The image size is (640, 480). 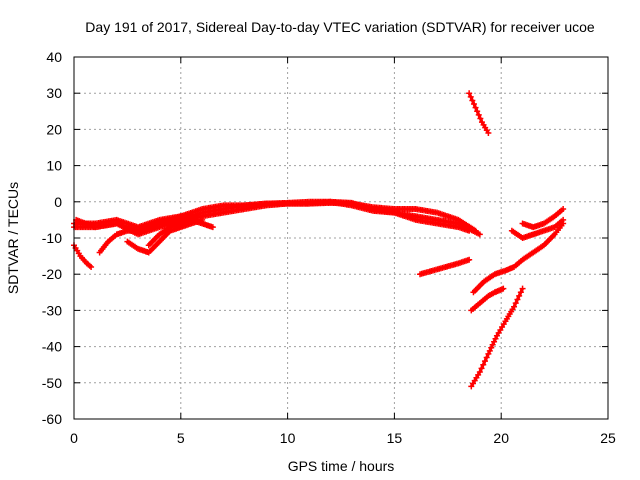 I want to click on series-arc-early-a, so click(x=145, y=234).